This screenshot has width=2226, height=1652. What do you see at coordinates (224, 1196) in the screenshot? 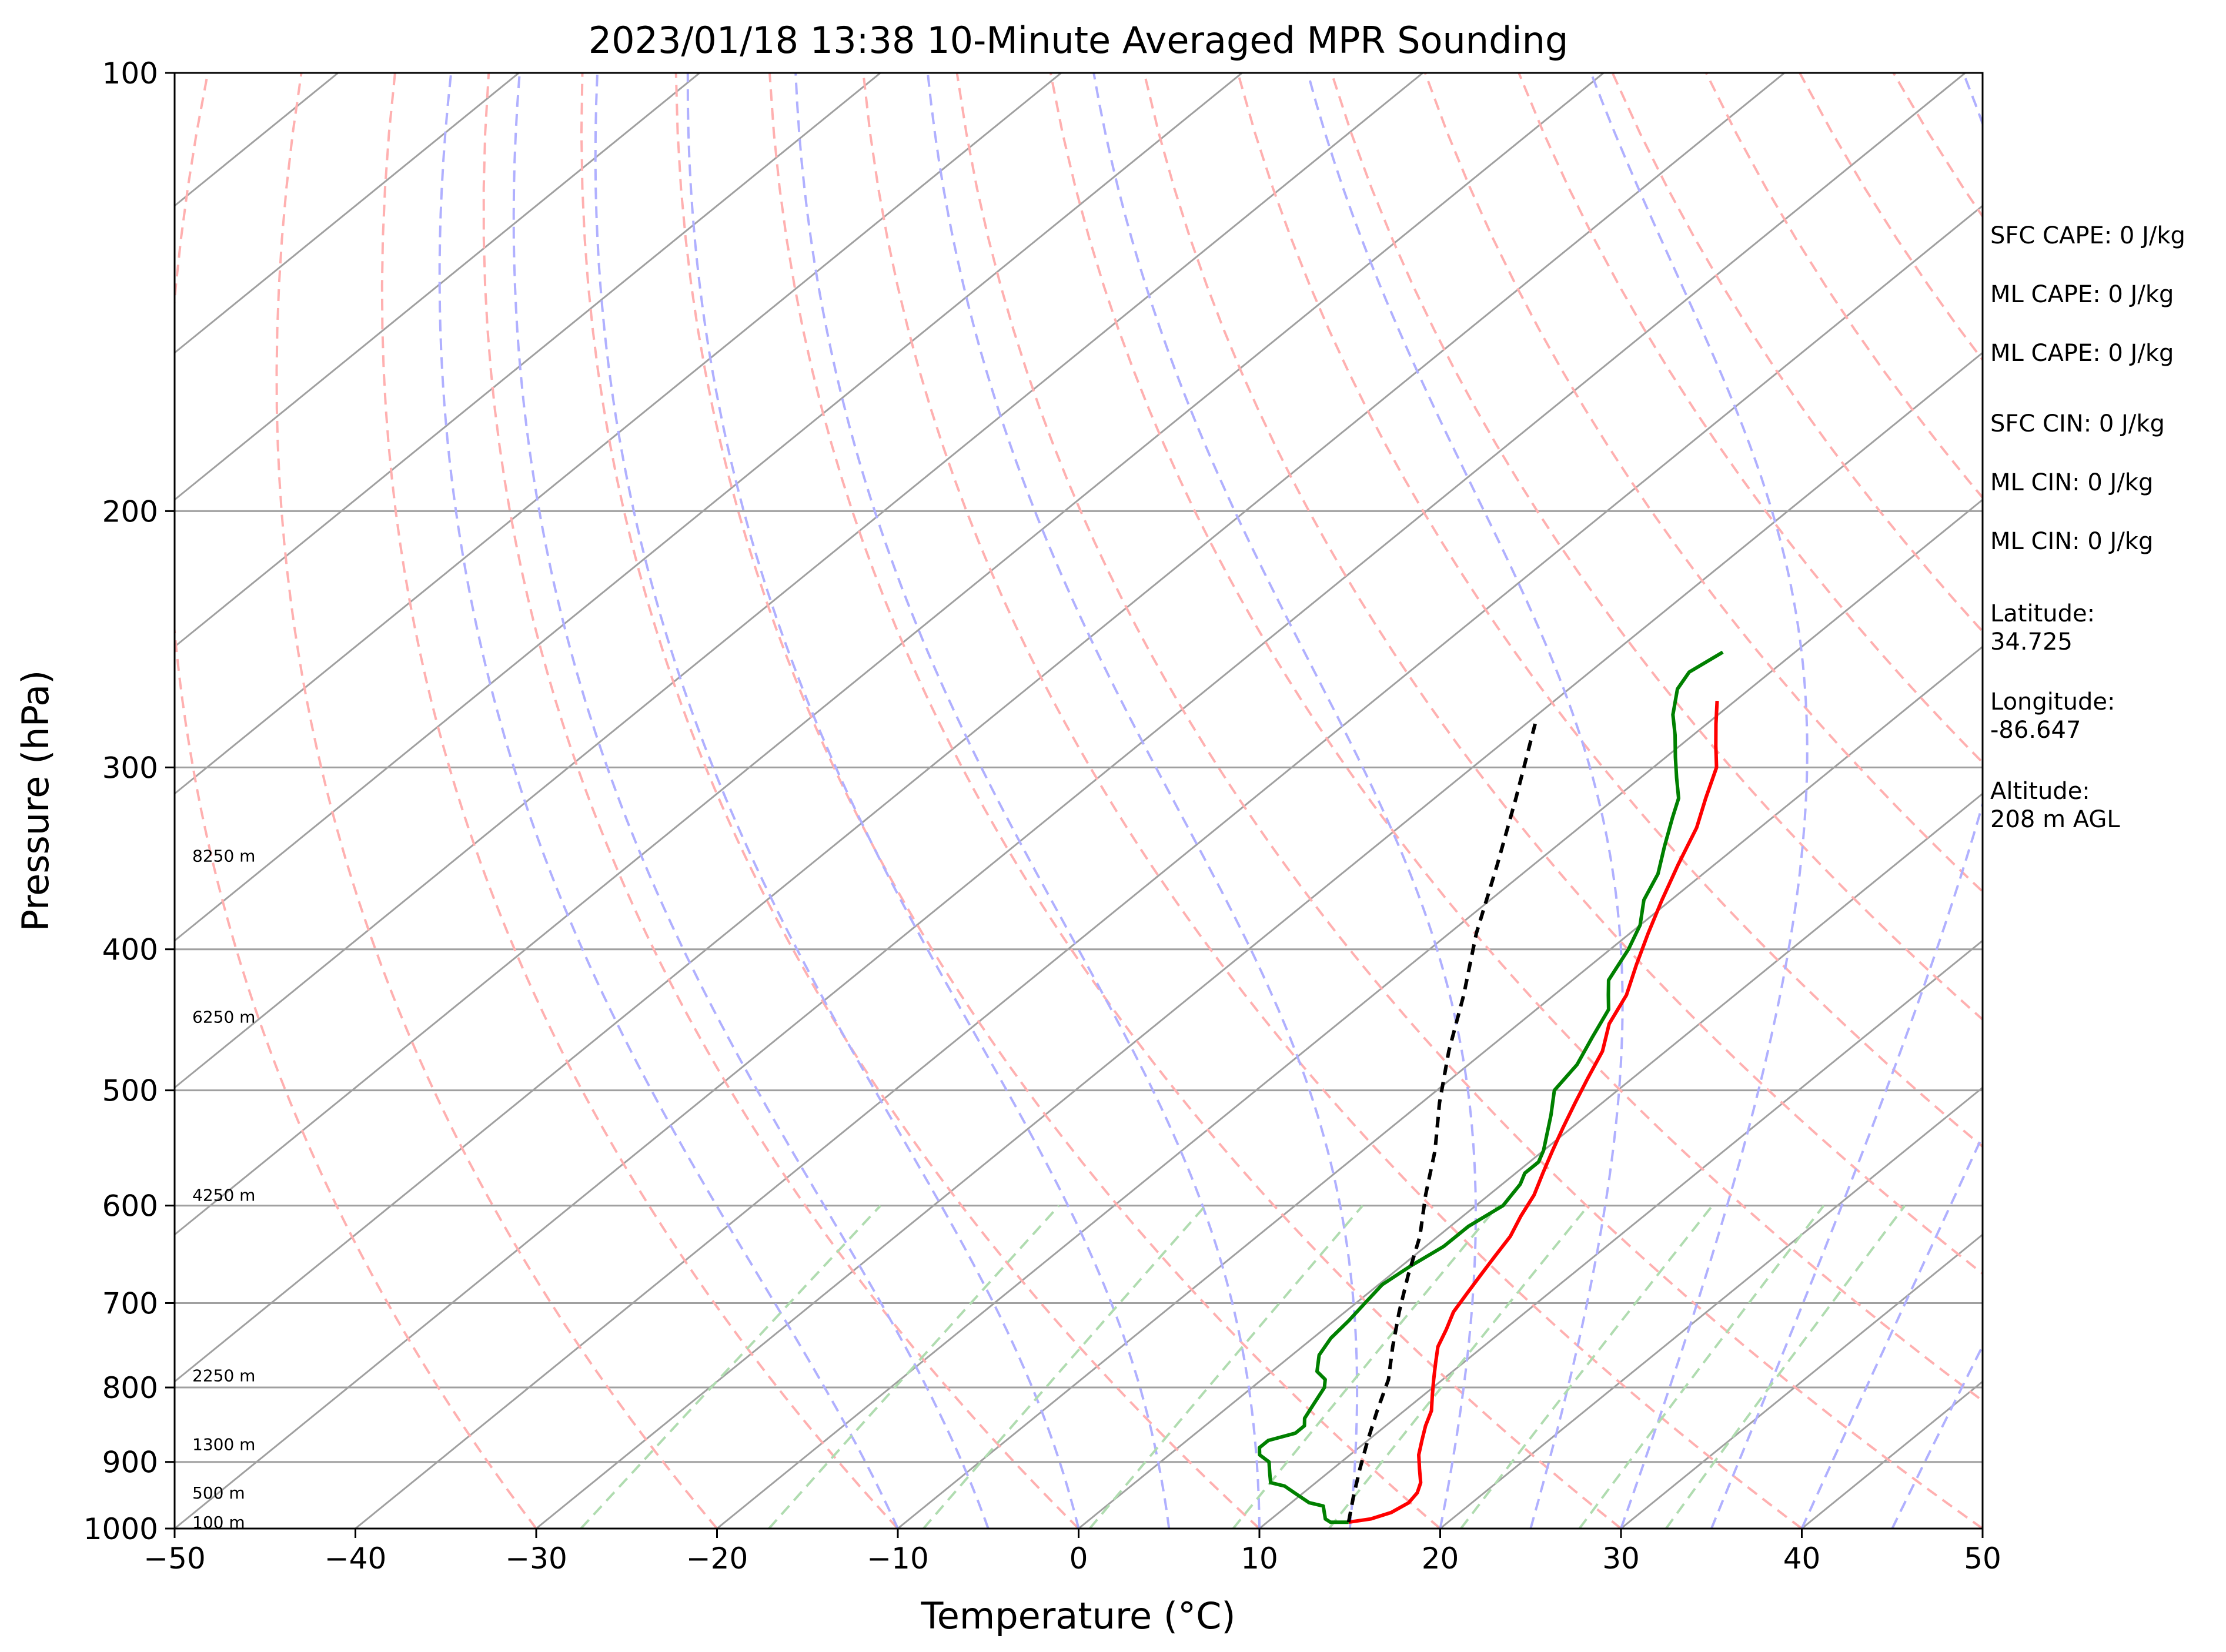
I see `height-label: 4250 m` at bounding box center [224, 1196].